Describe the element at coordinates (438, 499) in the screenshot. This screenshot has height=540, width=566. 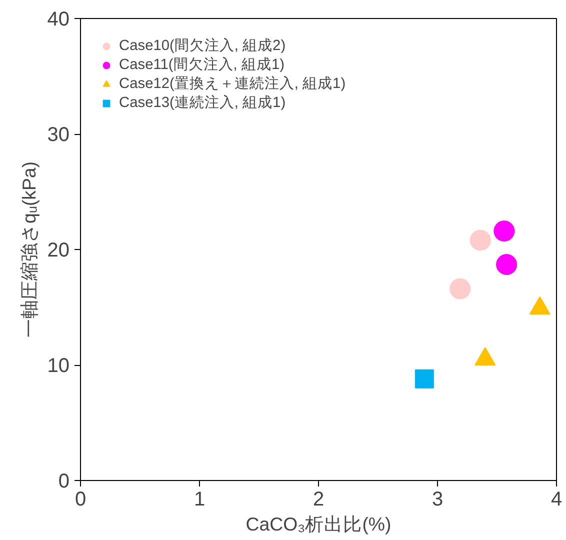
I see `x-tick-label: 3` at that location.